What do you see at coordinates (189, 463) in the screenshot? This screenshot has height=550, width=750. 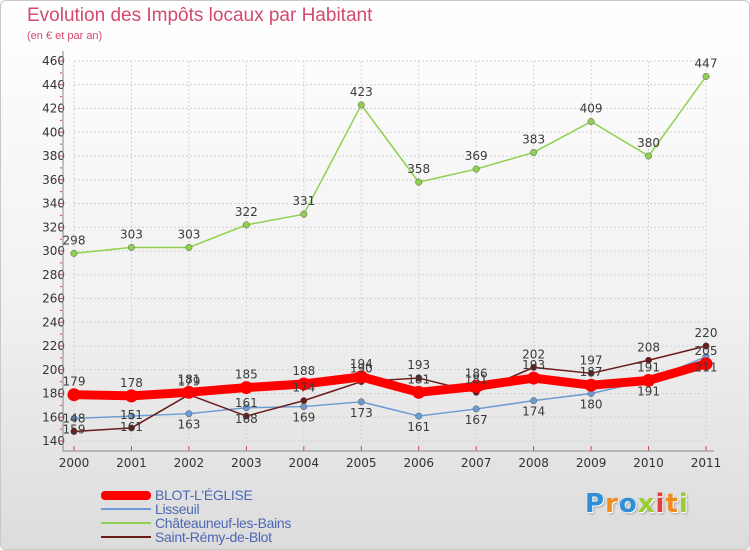 I see `x-tick-label: 2002` at bounding box center [189, 463].